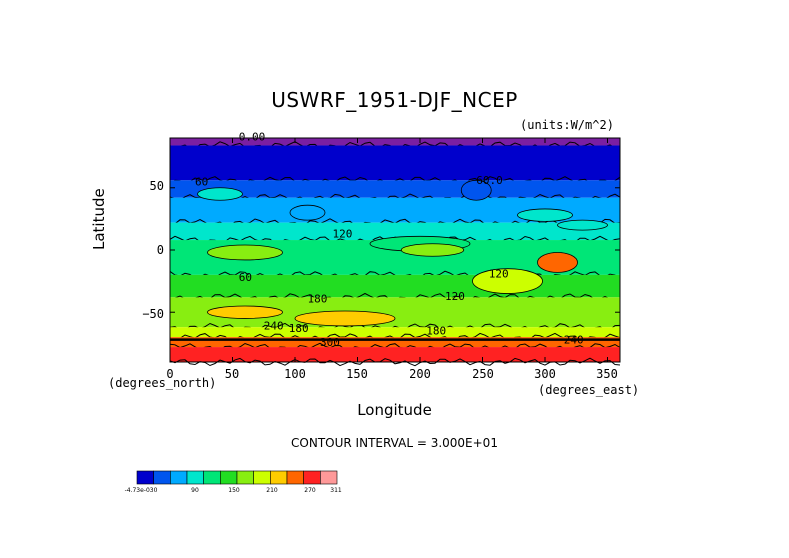  I want to click on y-tick-label: 50, so click(156, 186).